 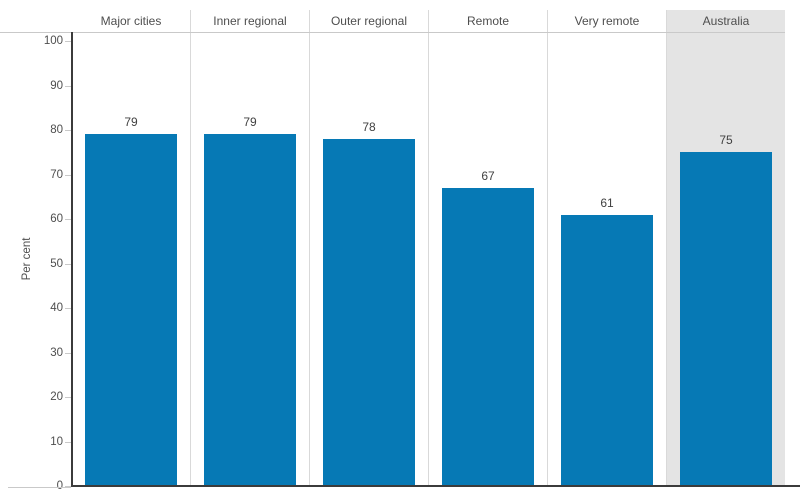 What do you see at coordinates (53, 41) in the screenshot?
I see `y-tick-label-100: 100` at bounding box center [53, 41].